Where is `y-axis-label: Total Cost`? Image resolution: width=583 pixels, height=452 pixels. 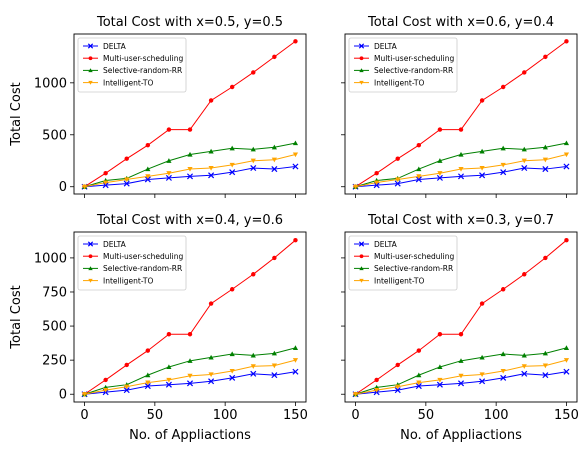
y-axis-label: Total Cost is located at coordinates (16, 317).